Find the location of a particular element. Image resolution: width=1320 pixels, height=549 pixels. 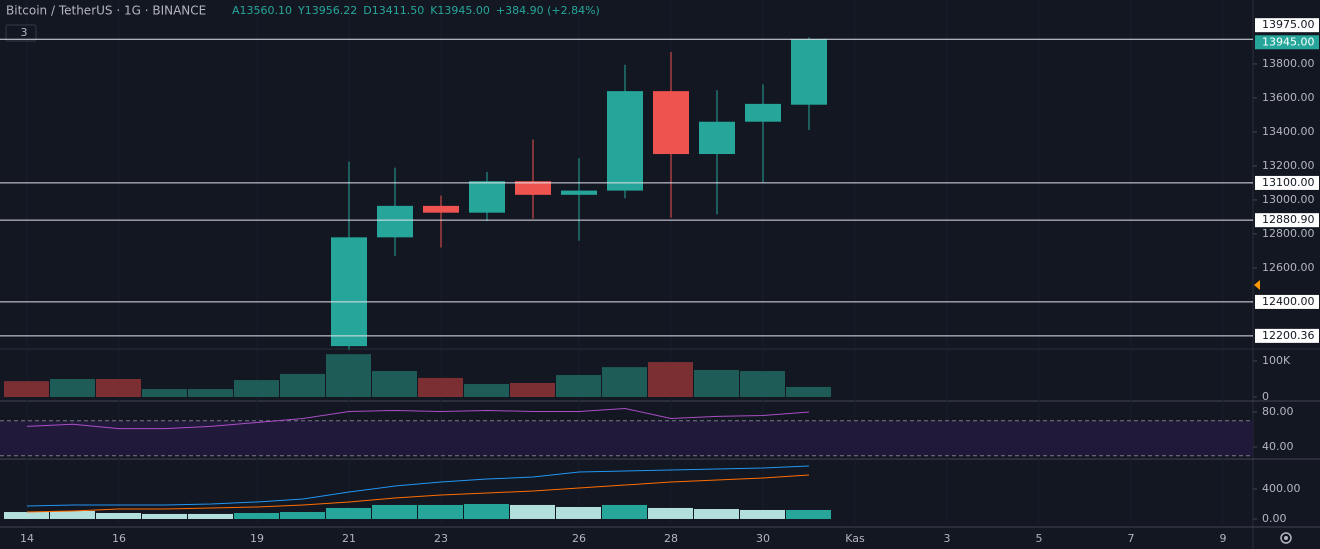

level-label: 12400.00 is located at coordinates (1288, 301).